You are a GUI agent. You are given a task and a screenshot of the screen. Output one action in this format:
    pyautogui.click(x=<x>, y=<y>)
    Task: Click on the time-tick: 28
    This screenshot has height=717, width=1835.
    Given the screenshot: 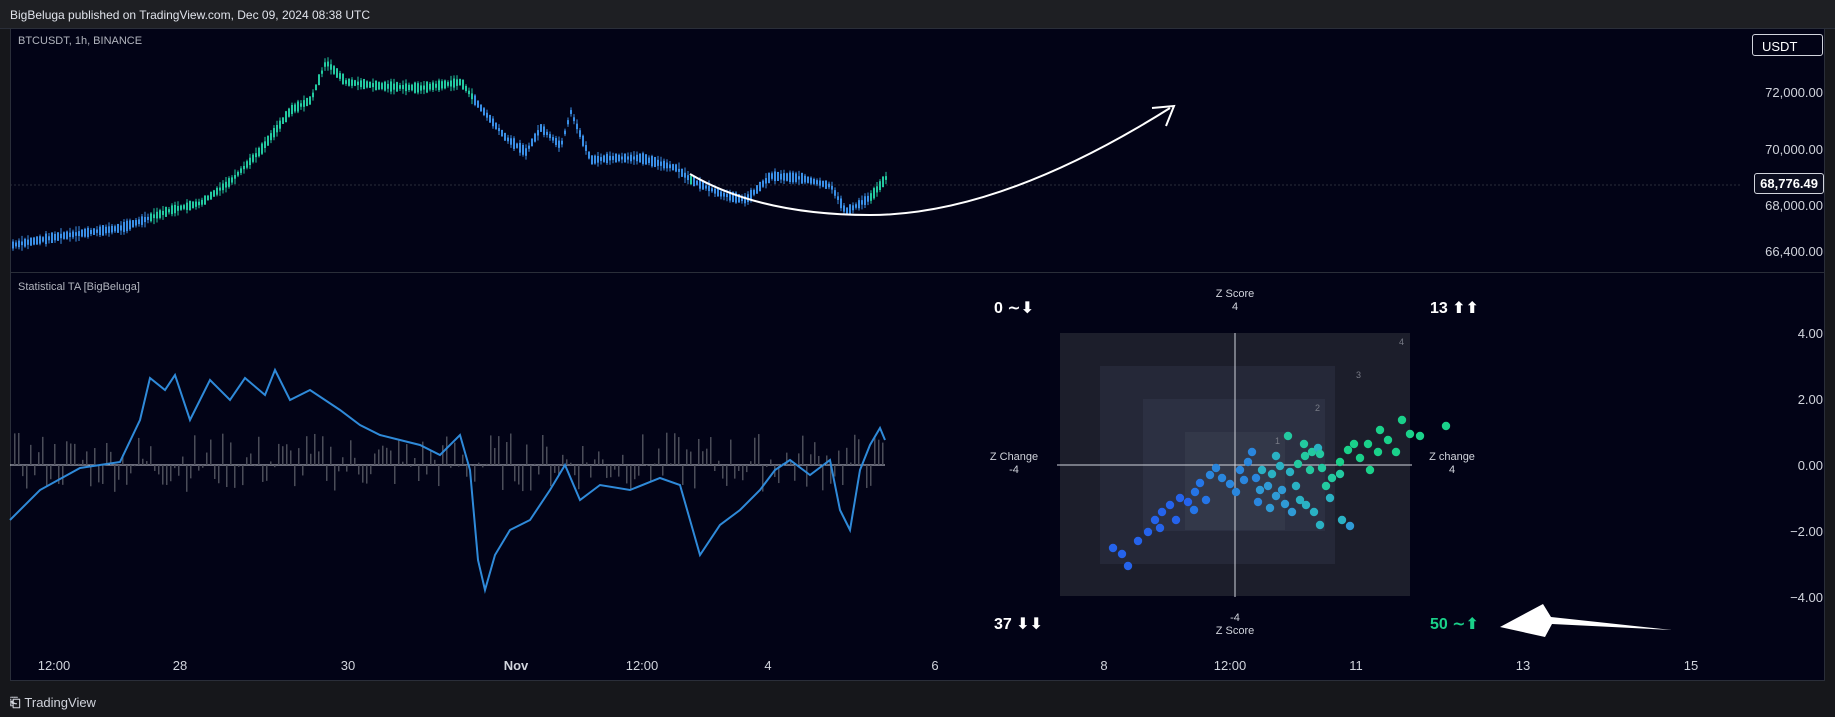 What is the action you would take?
    pyautogui.click(x=180, y=665)
    